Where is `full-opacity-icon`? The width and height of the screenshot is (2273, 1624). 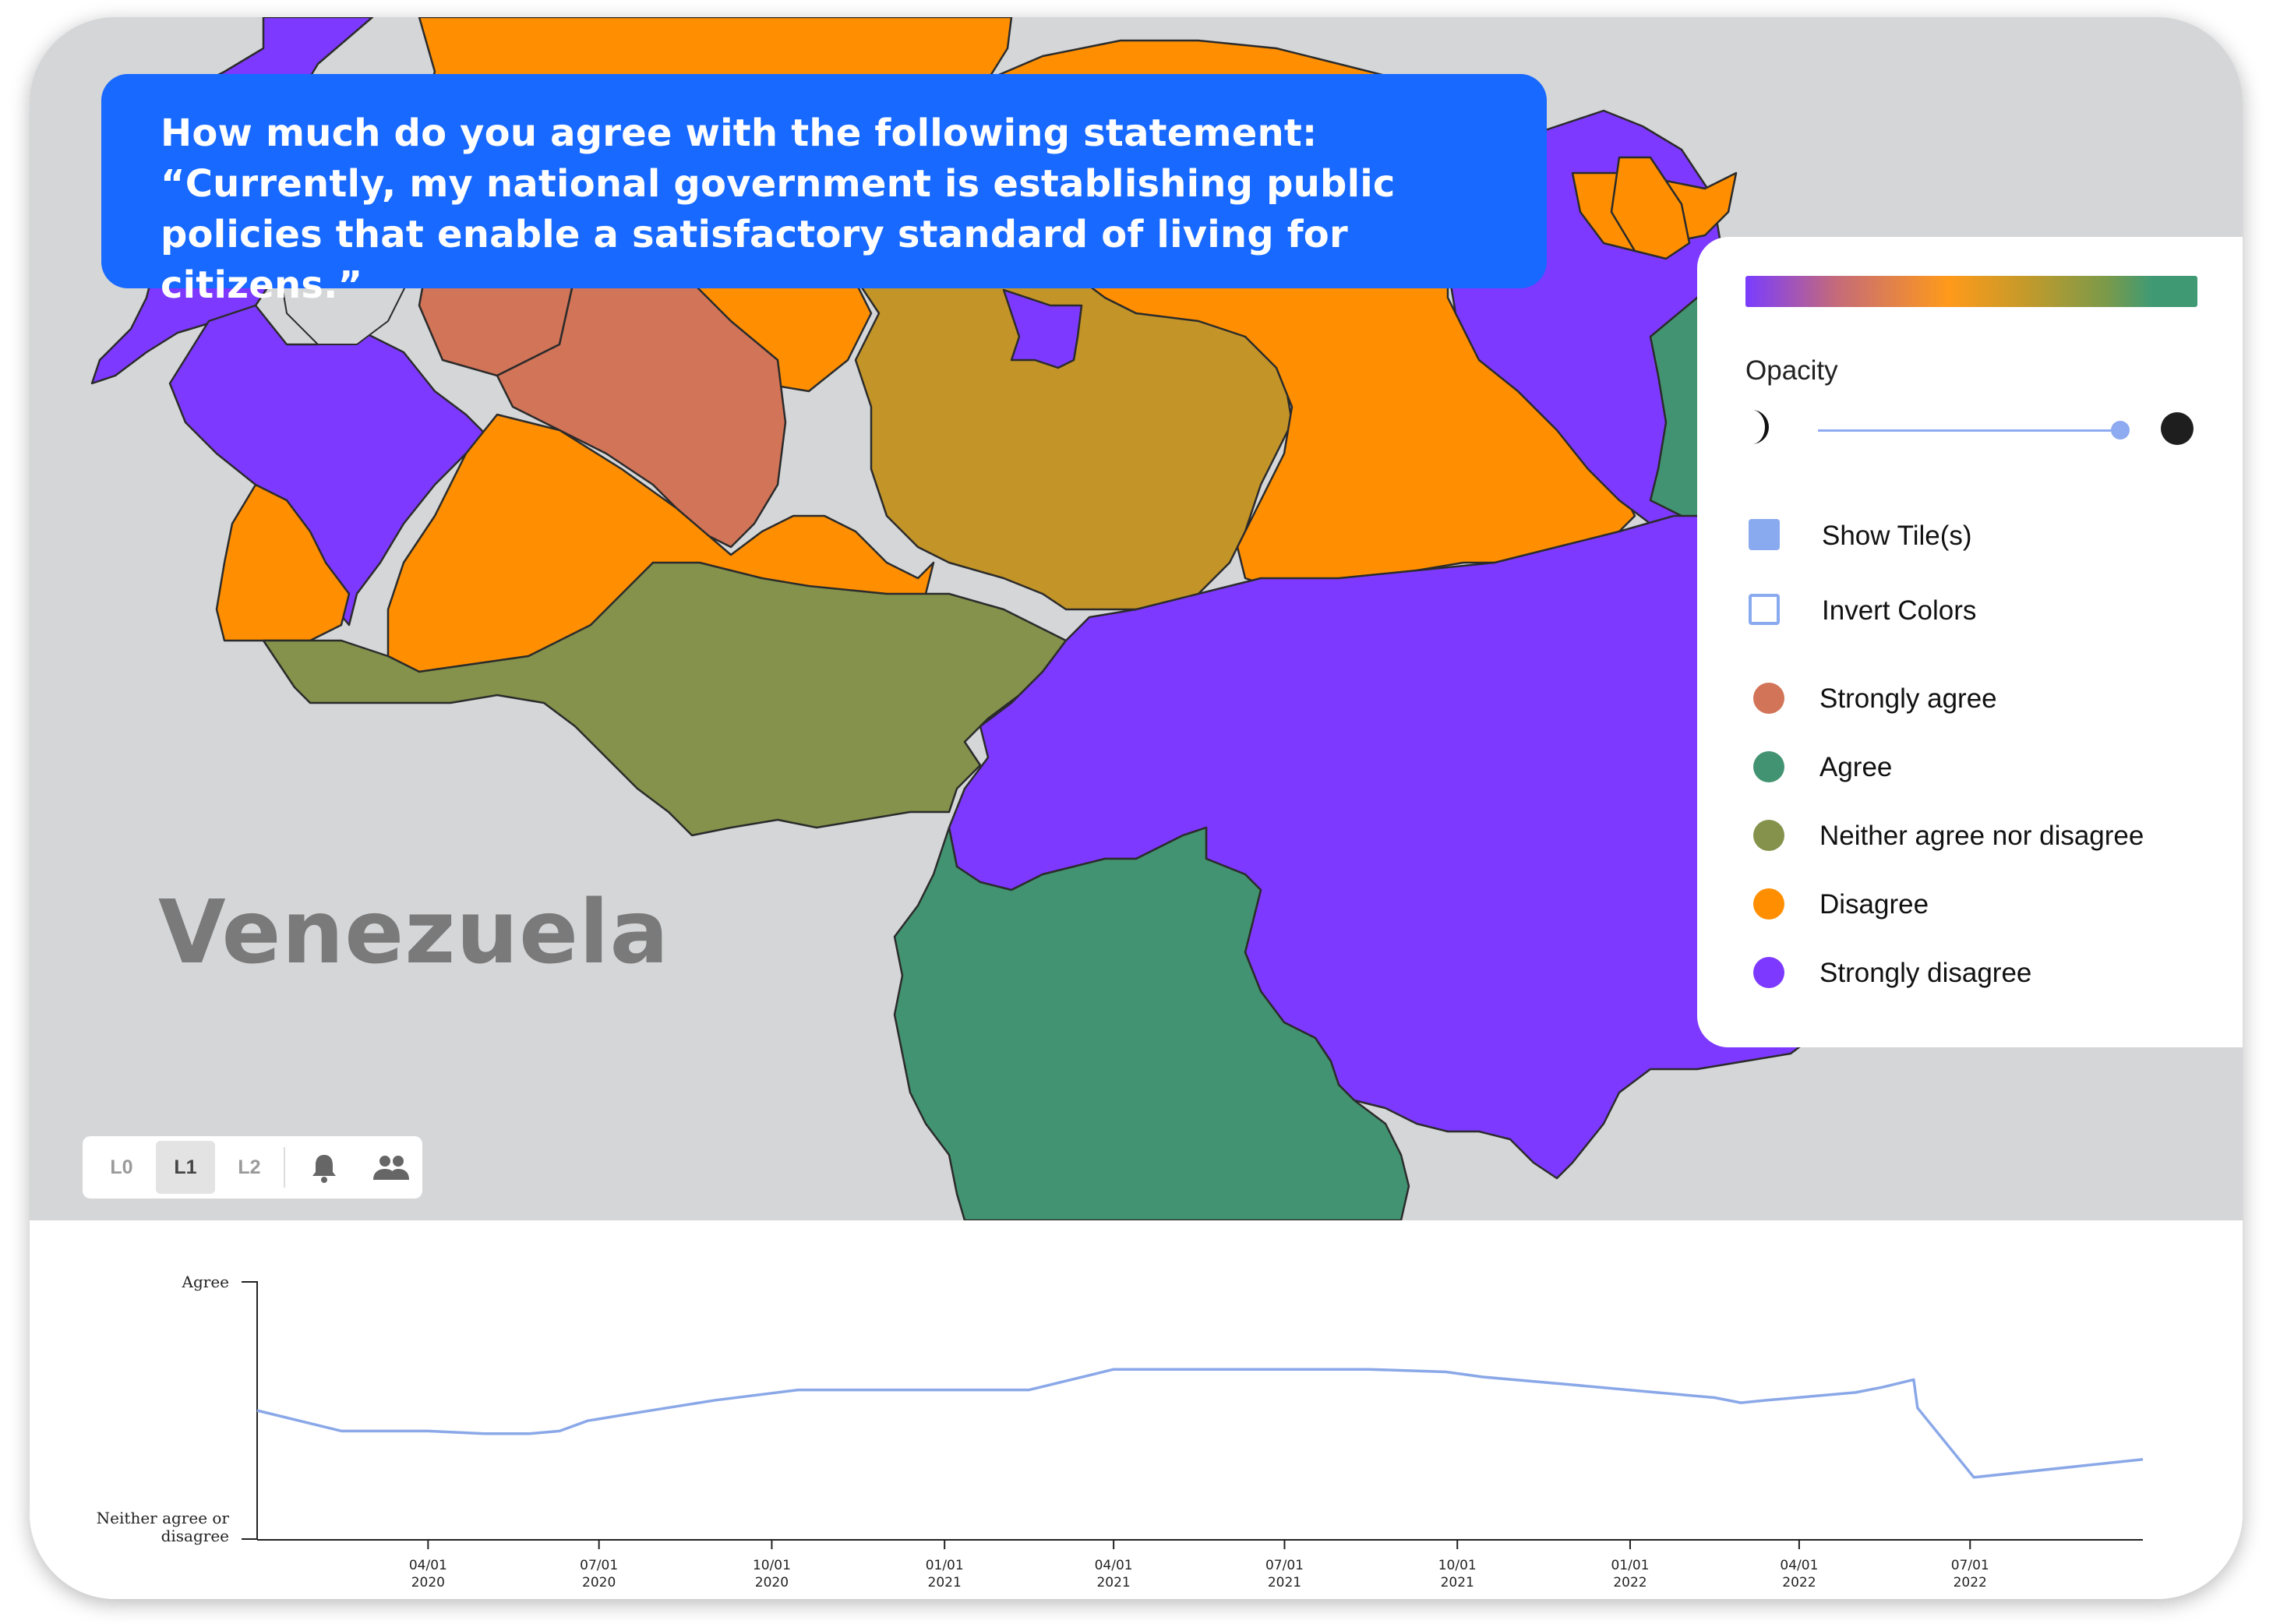 full-opacity-icon is located at coordinates (2177, 428).